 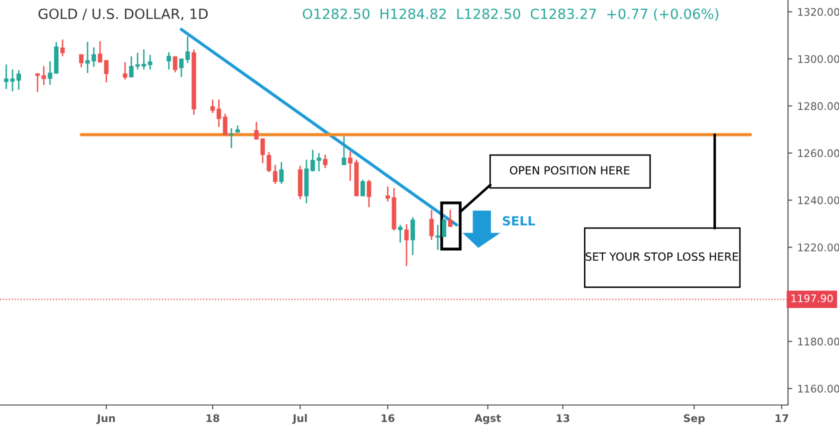 I want to click on y-tick-label: 1320.00, so click(x=818, y=12).